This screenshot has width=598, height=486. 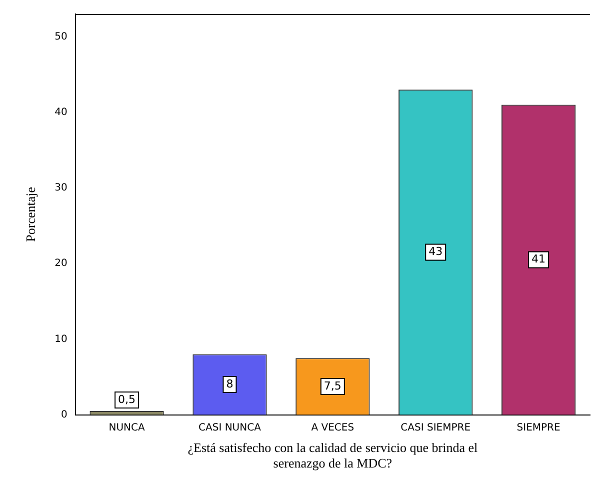 What do you see at coordinates (538, 428) in the screenshot?
I see `x-tick-label: SIEMPRE` at bounding box center [538, 428].